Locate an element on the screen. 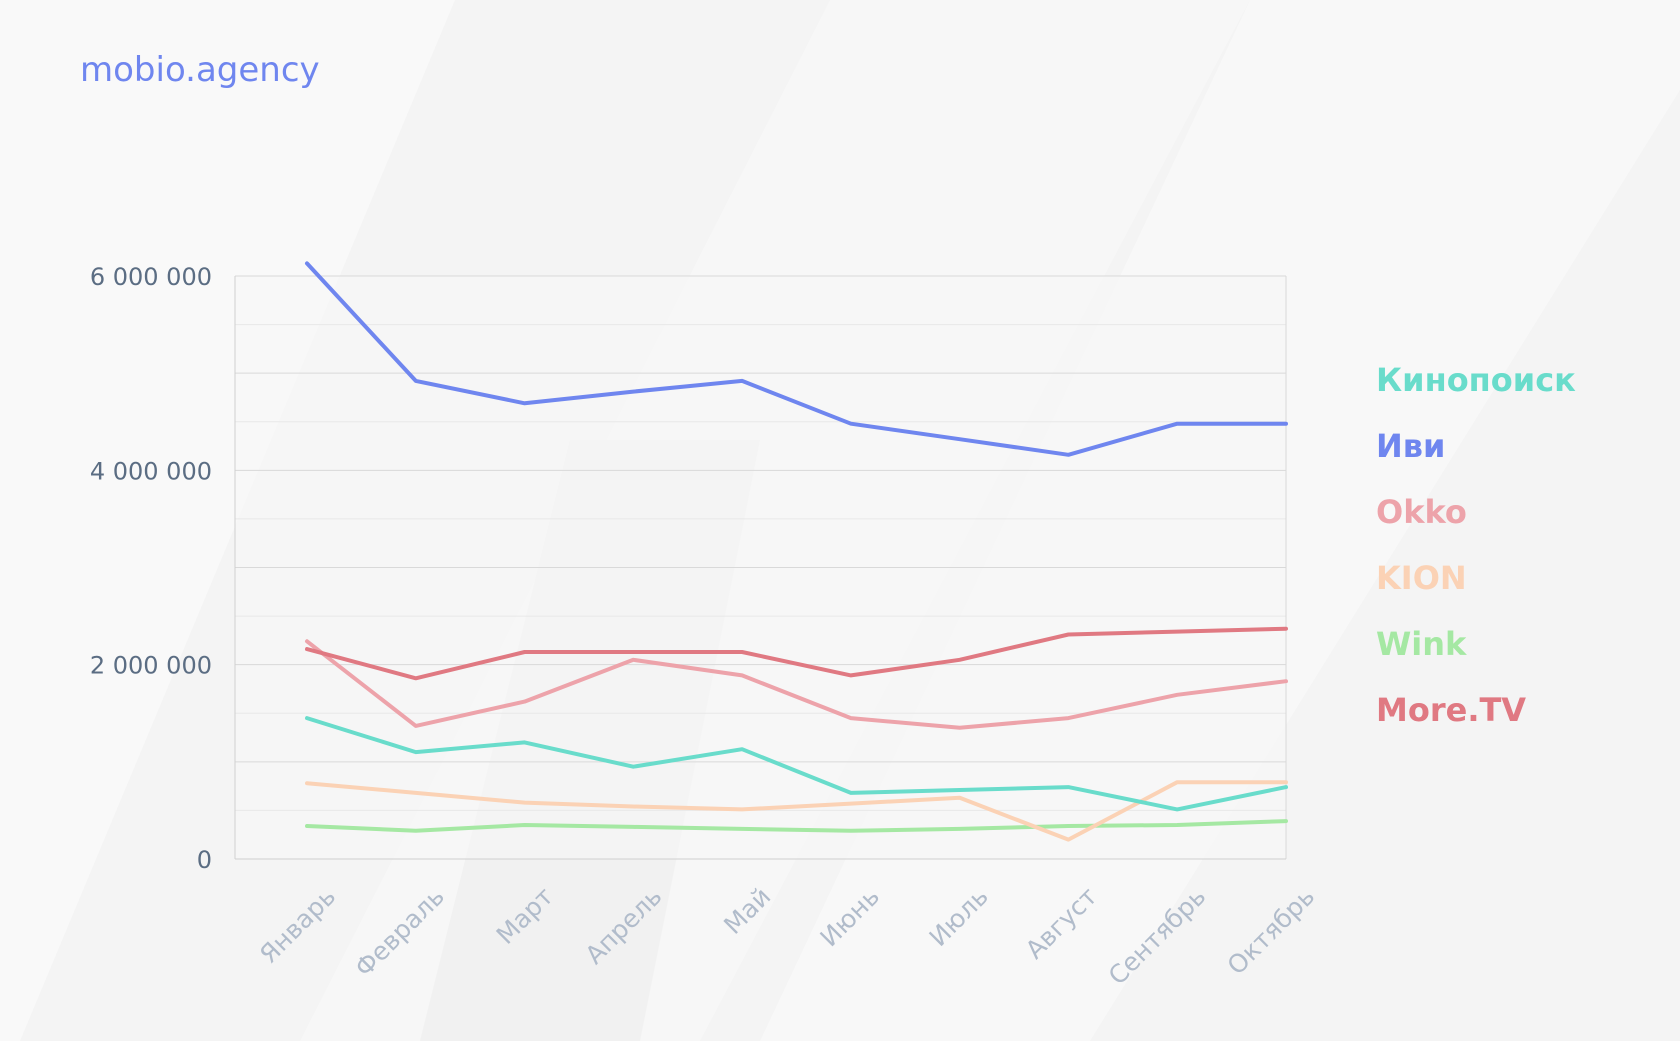  x-tick-label: Июль is located at coordinates (959, 917).